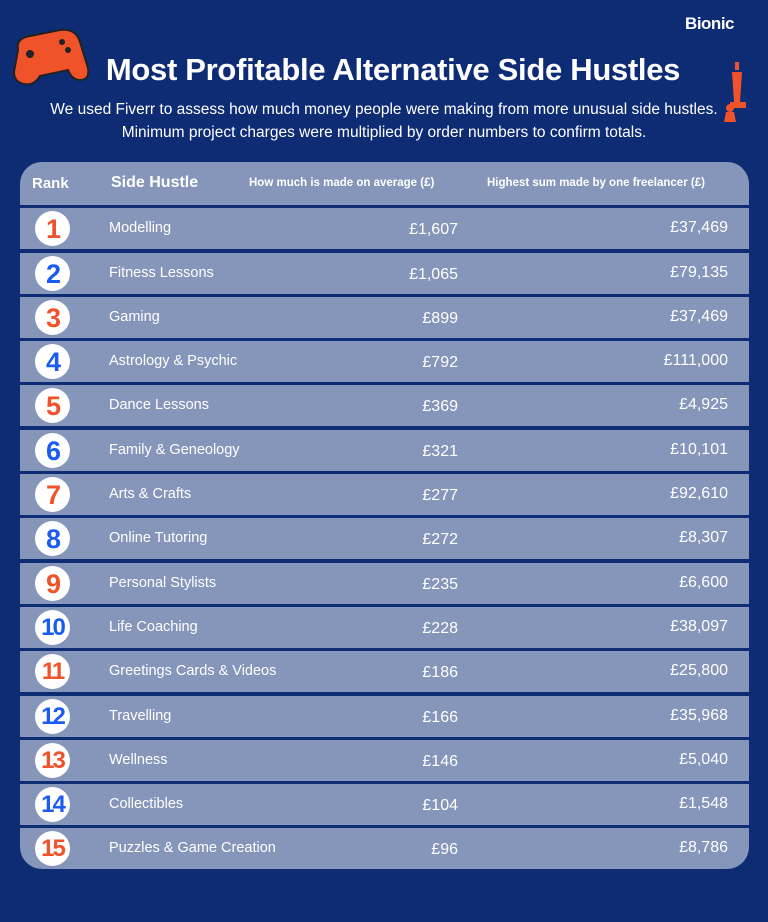 Image resolution: width=768 pixels, height=922 pixels. Describe the element at coordinates (440, 717) in the screenshot. I see `average-value: £166` at that location.